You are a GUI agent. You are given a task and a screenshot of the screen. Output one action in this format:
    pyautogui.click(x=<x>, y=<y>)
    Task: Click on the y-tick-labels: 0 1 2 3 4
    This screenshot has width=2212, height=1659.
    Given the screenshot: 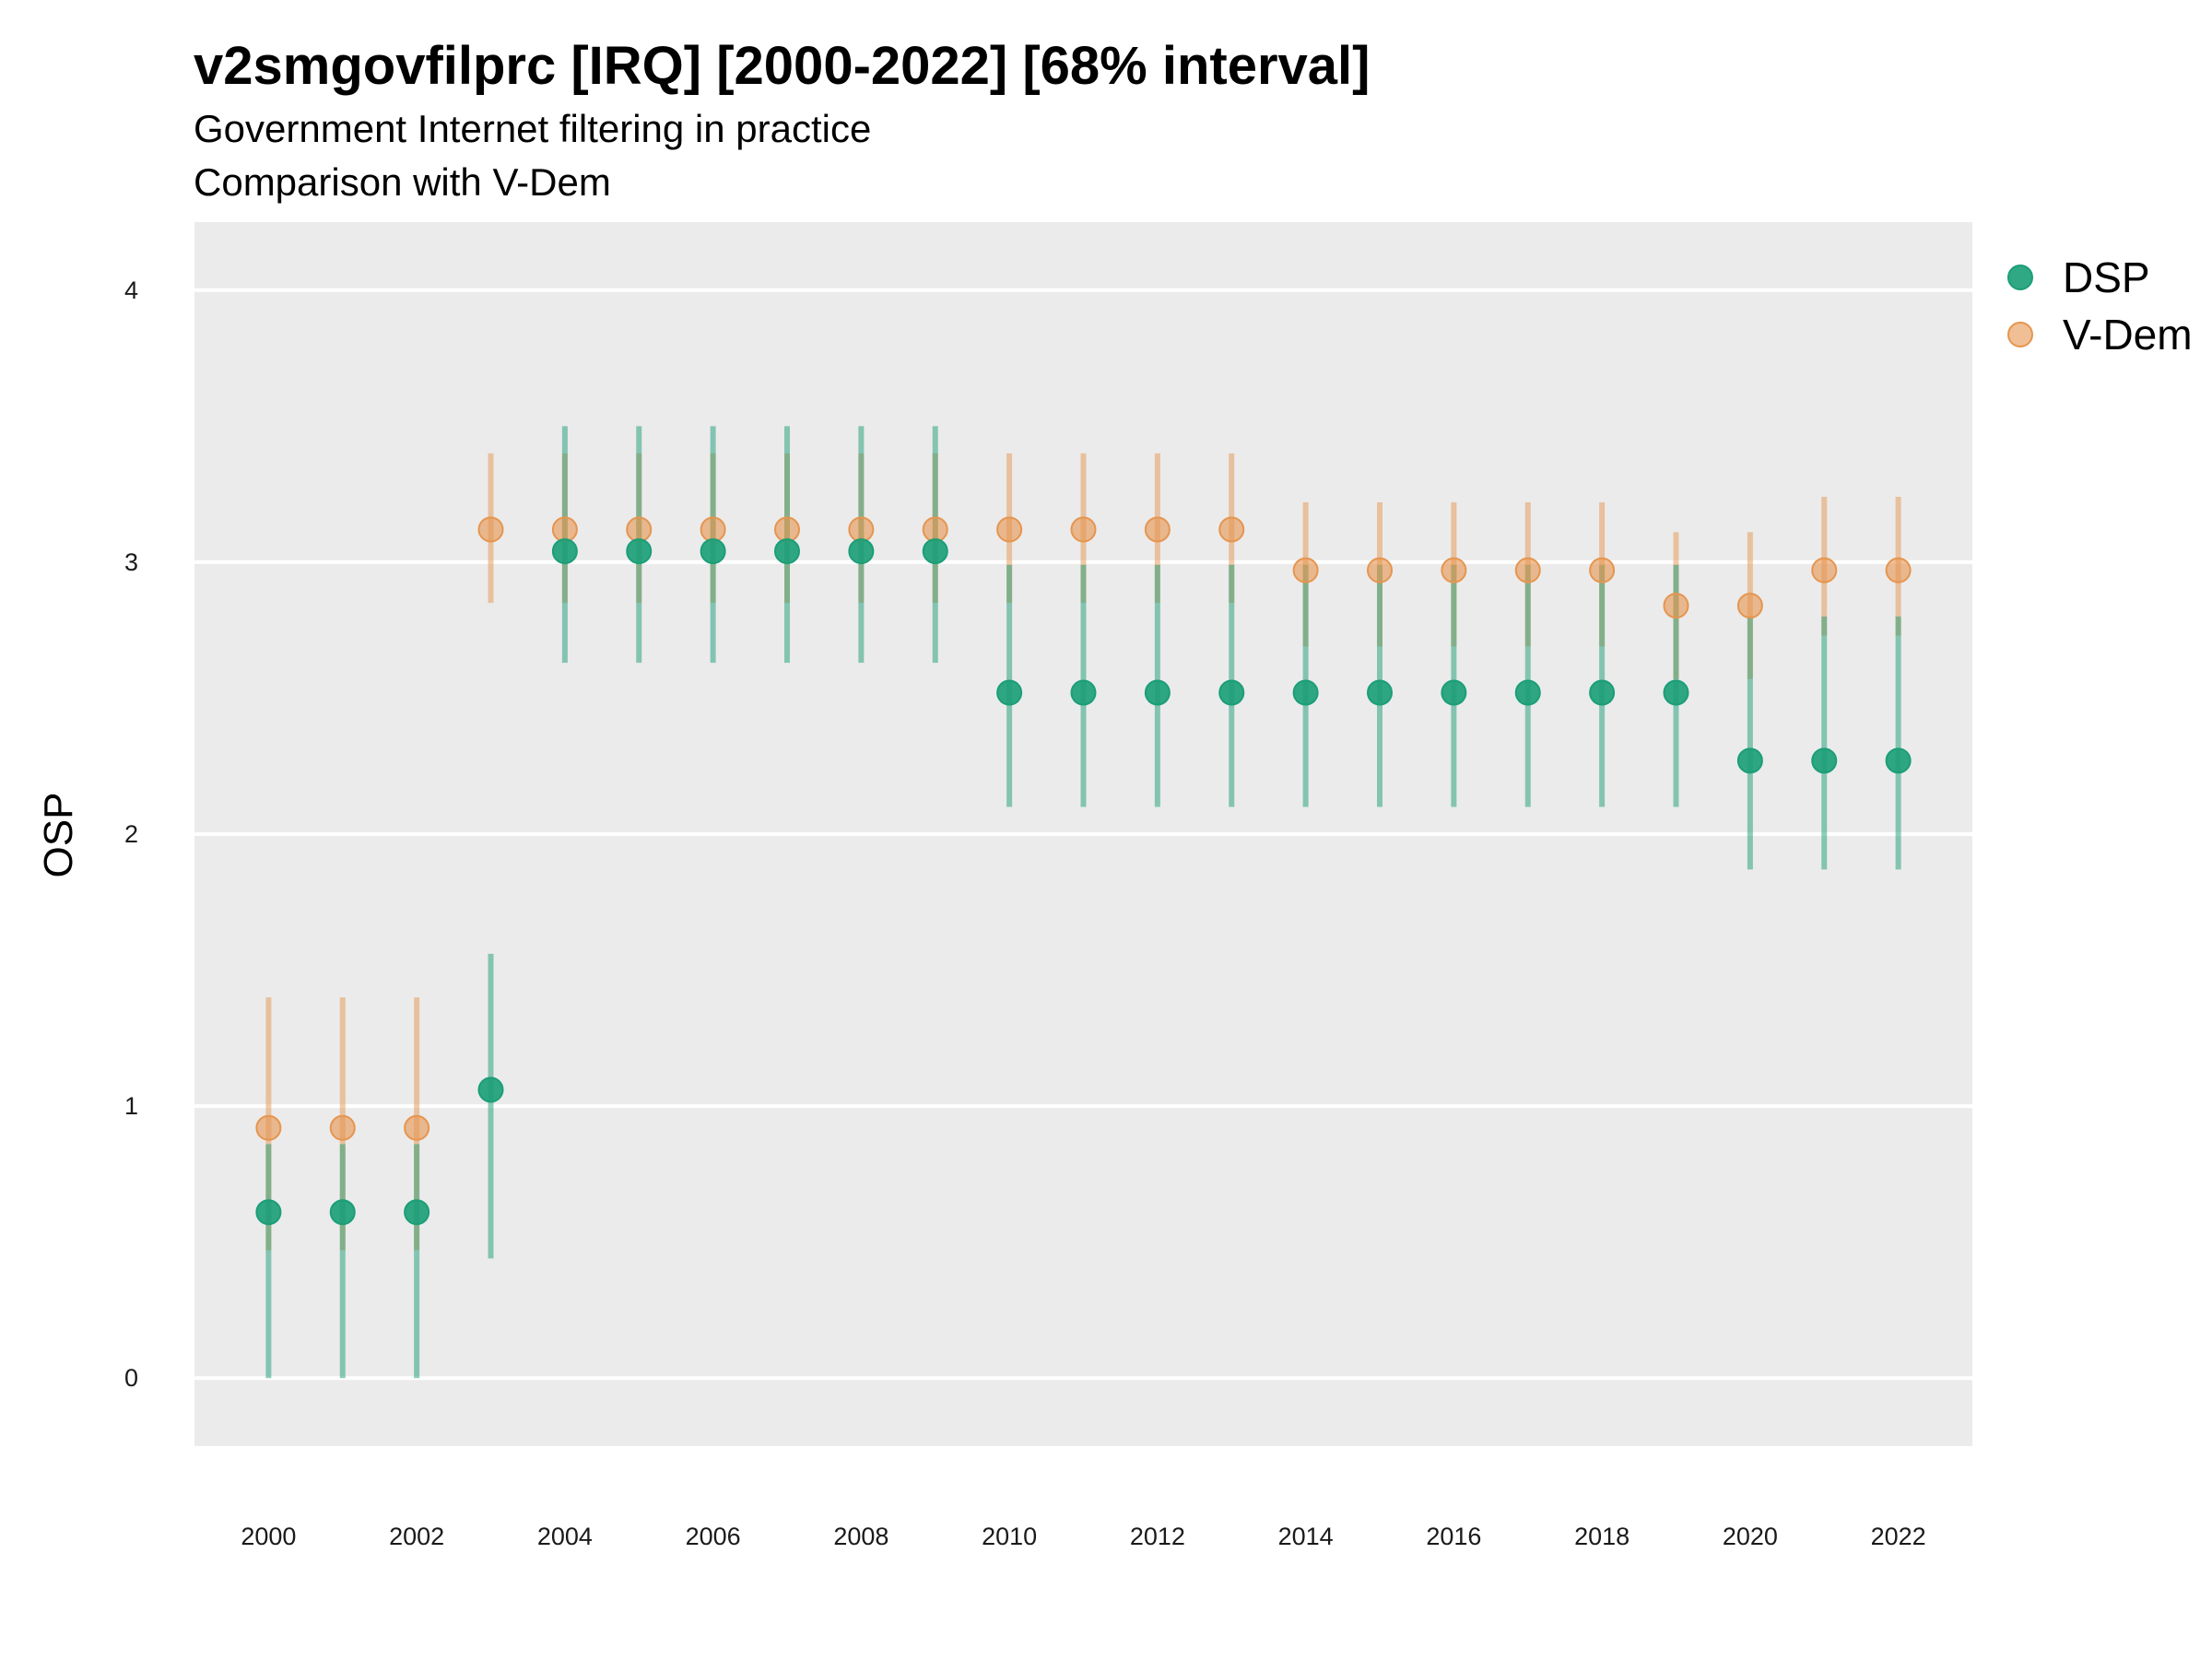 What is the action you would take?
    pyautogui.click(x=131, y=834)
    